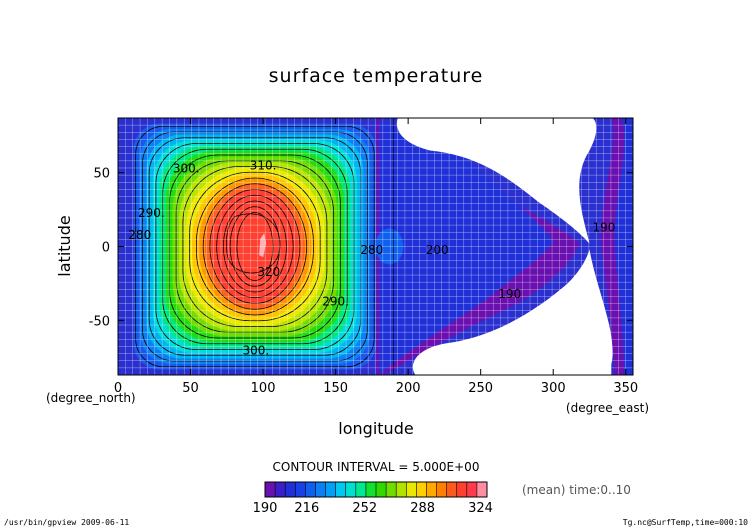 The width and height of the screenshot is (752, 532). What do you see at coordinates (91, 398) in the screenshot?
I see `y-unit-label: (degree_north)` at bounding box center [91, 398].